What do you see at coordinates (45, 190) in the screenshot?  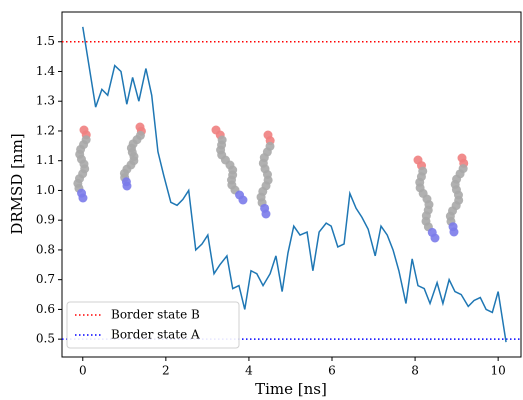 I see `y-tick-label: 1.0` at bounding box center [45, 190].